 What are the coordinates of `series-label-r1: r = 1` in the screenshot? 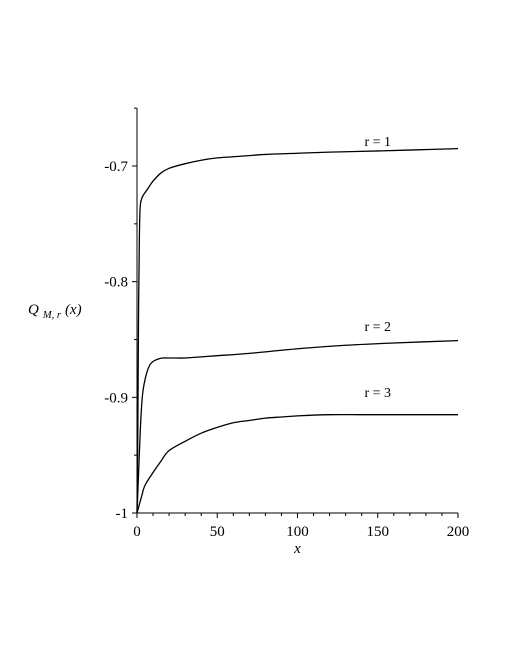 It's located at (377, 142).